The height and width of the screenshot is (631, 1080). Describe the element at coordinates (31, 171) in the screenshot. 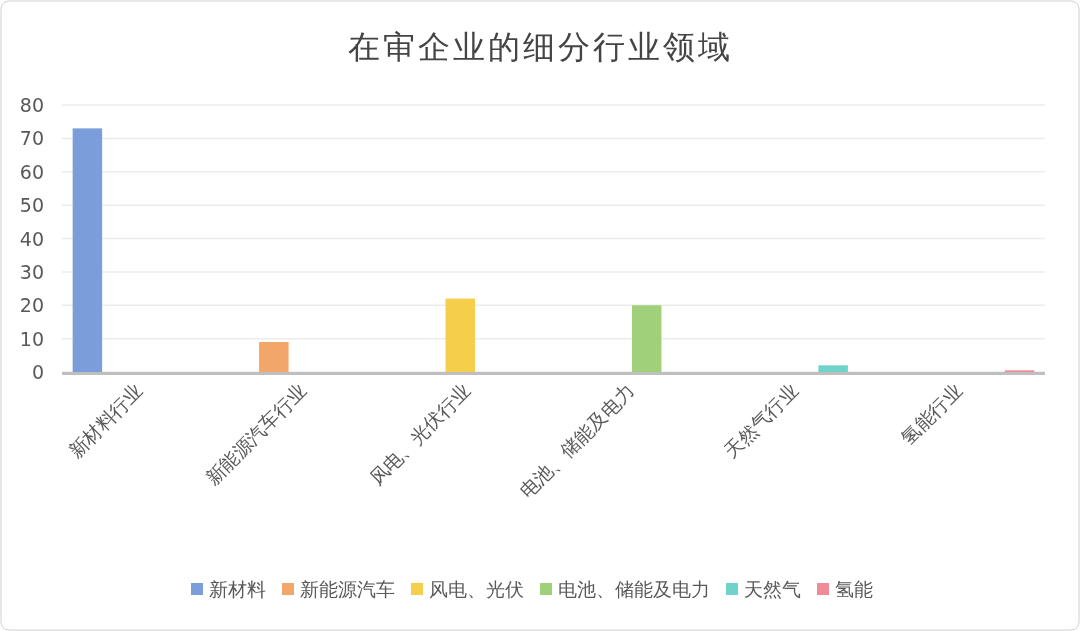

I see `y-tick-label: 60` at that location.